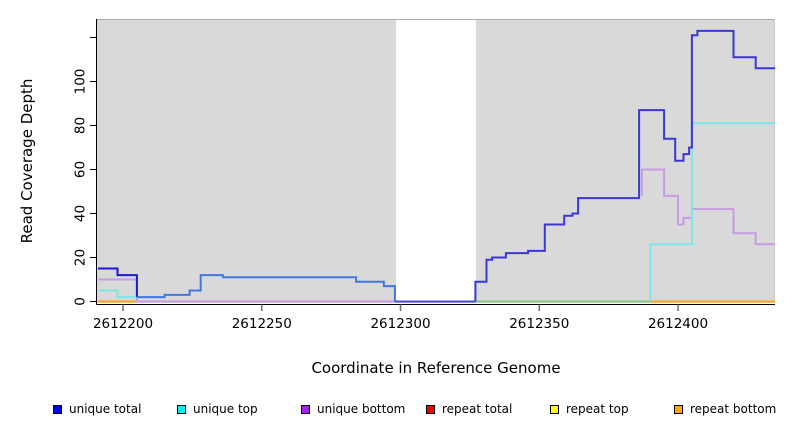 The width and height of the screenshot is (792, 432). What do you see at coordinates (678, 324) in the screenshot?
I see `x-tick-label: 2612400` at bounding box center [678, 324].